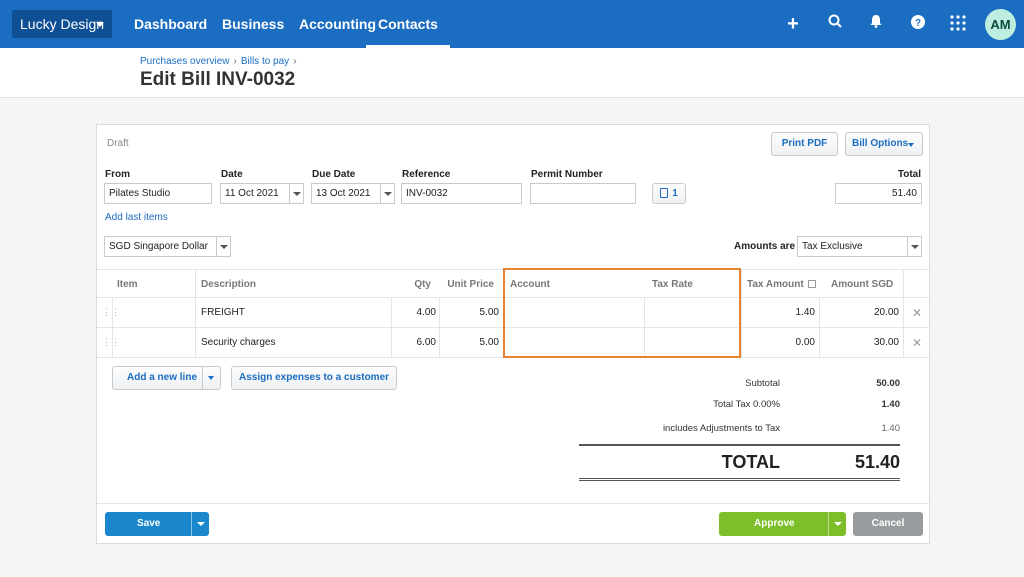  Describe the element at coordinates (530, 284) in the screenshot. I see `col-account: Account` at that location.